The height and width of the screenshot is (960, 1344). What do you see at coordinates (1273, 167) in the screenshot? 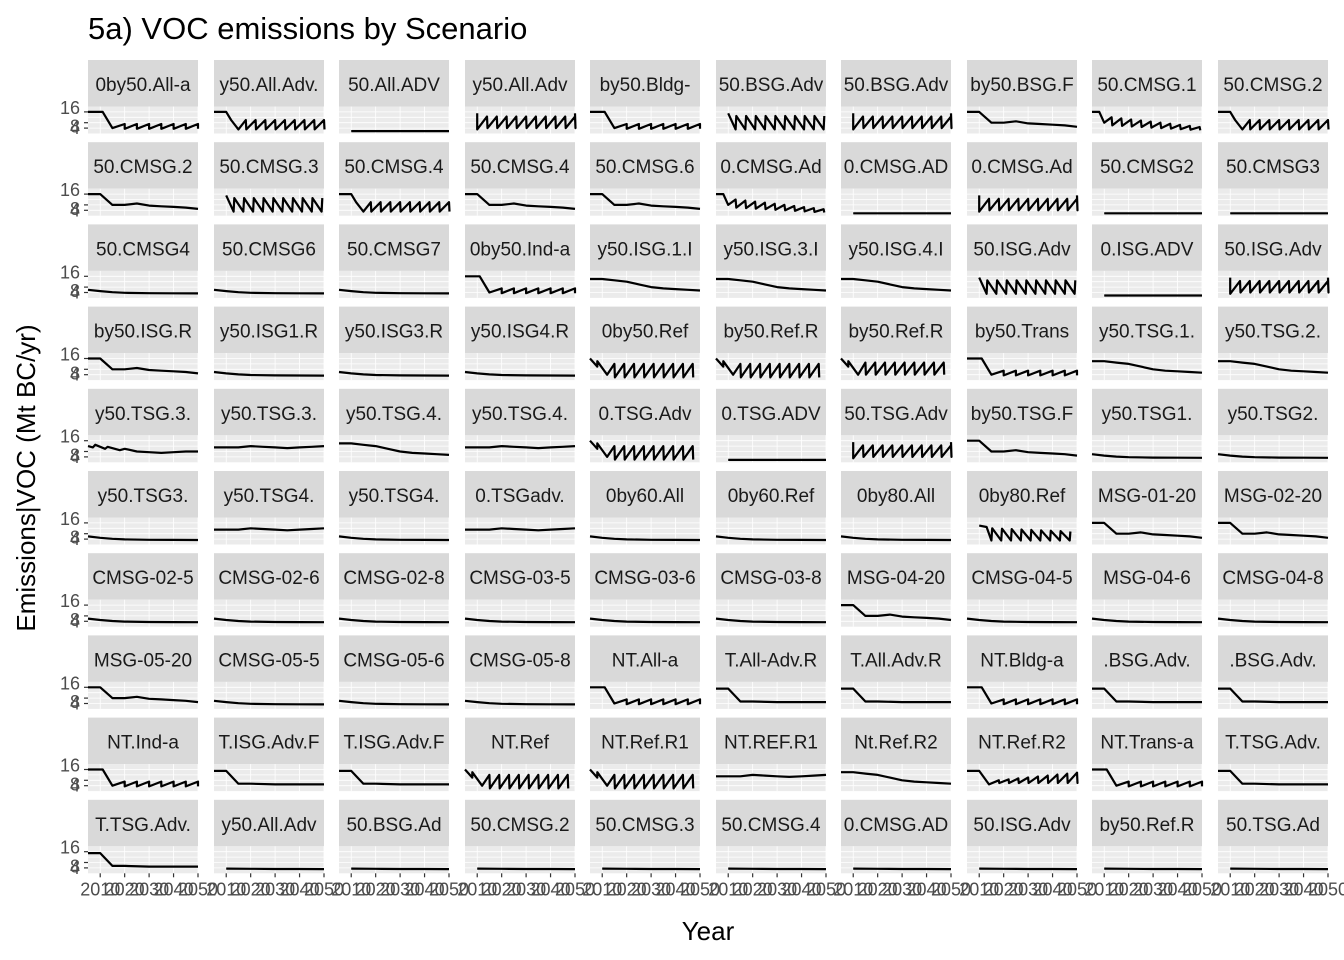
I see `facet-label: 50.CMSG3` at bounding box center [1273, 167].